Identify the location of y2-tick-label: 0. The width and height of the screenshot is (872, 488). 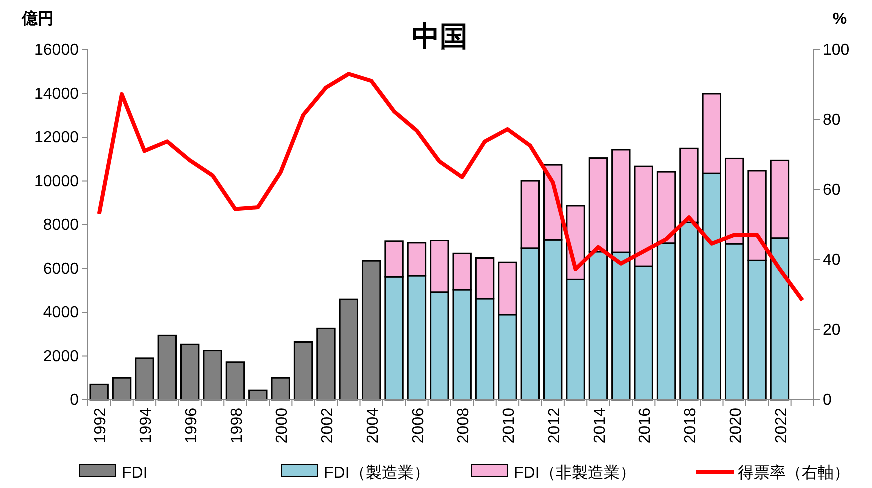
(827, 401).